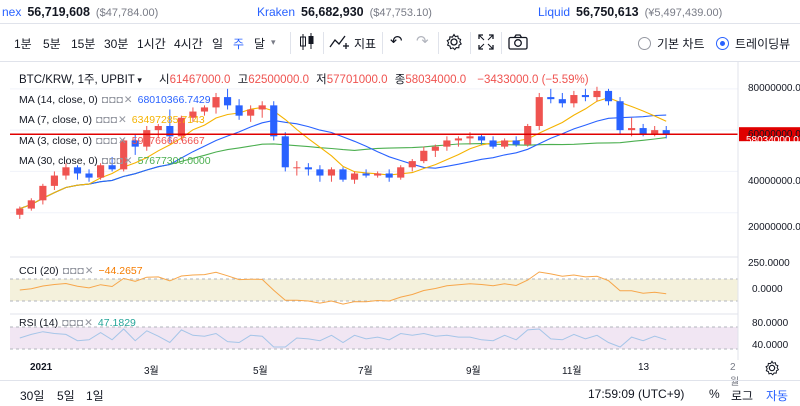 This screenshot has height=406, width=800. What do you see at coordinates (66, 396) in the screenshot?
I see `range-5d: 5일` at bounding box center [66, 396].